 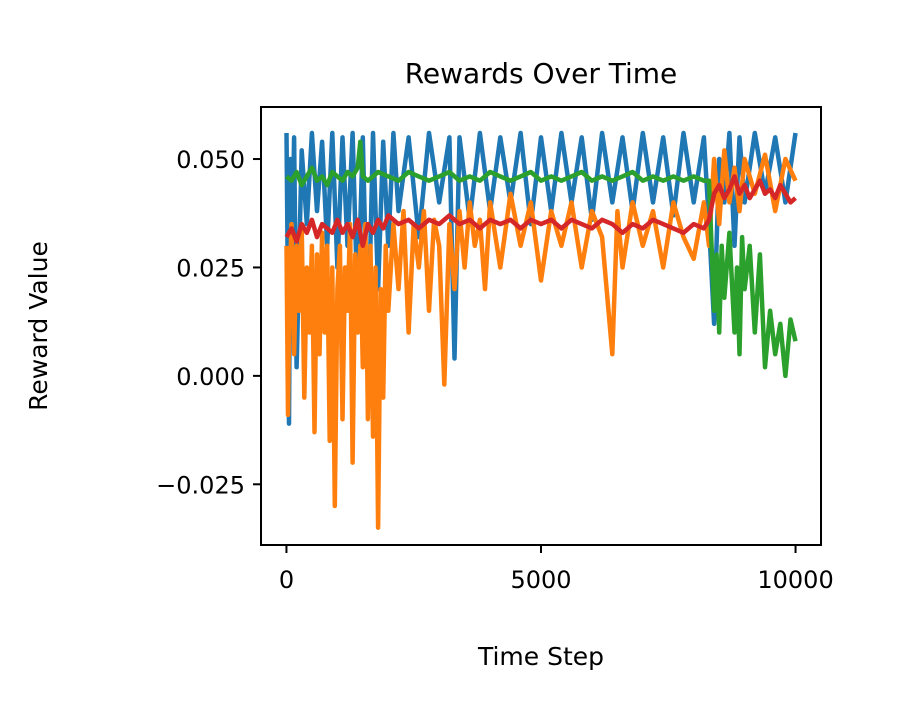 What do you see at coordinates (38, 326) in the screenshot?
I see `y-axis-label: Reward Value` at bounding box center [38, 326].